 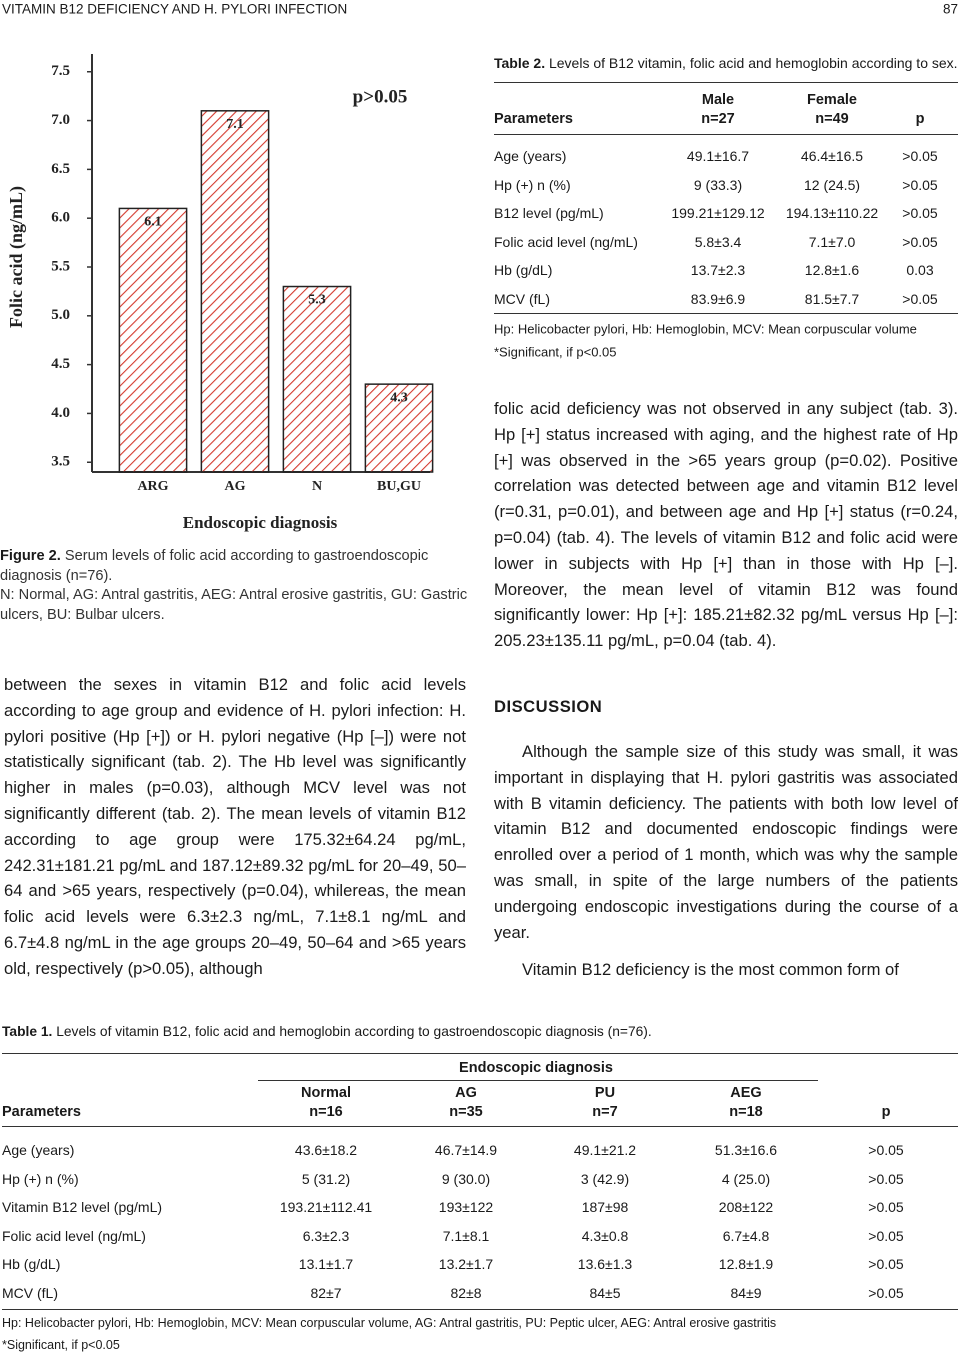 What do you see at coordinates (60, 266) in the screenshot?
I see `y-tick-label: 5.5` at bounding box center [60, 266].